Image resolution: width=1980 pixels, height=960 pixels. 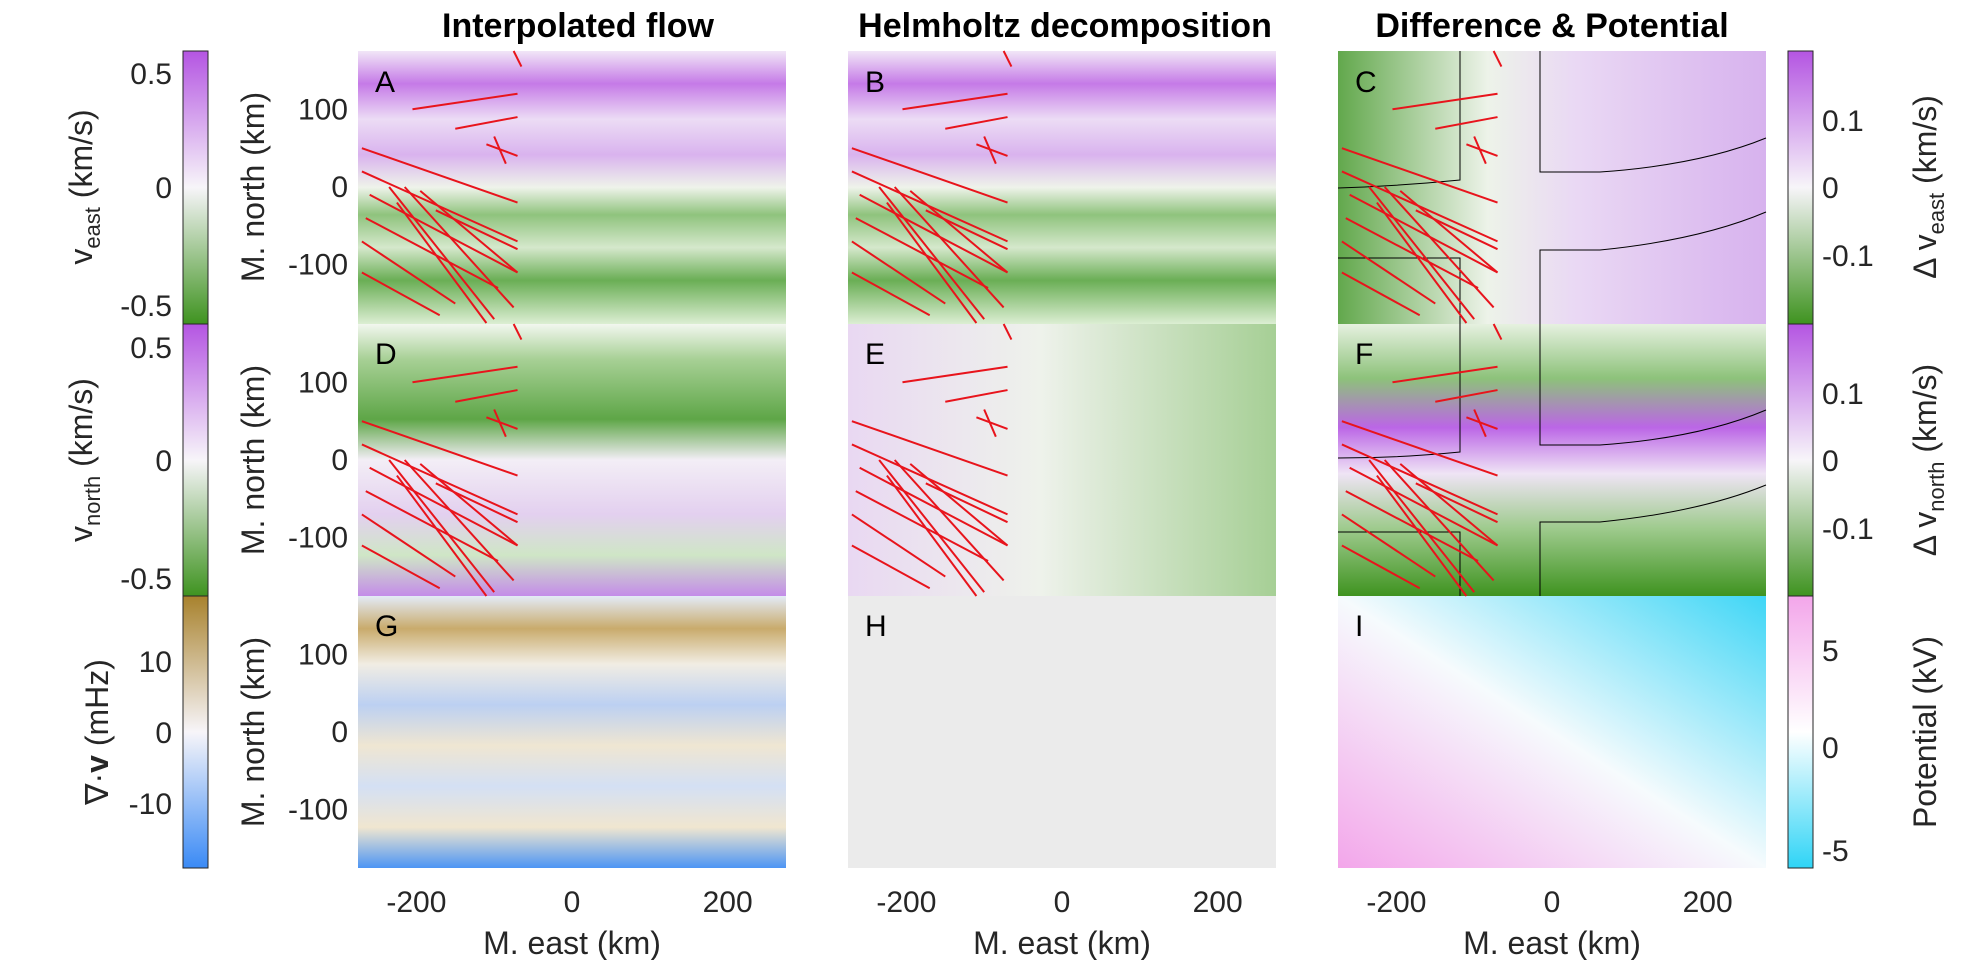 I want to click on colorbar-potential-label: Potential (kV), so click(x=1925, y=732).